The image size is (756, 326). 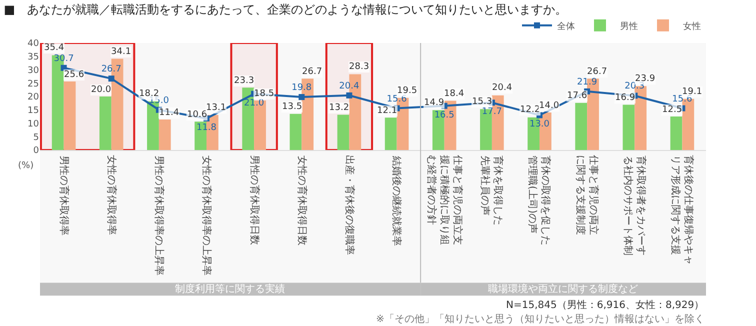 I want to click on data-label: 18.5, so click(x=264, y=94).